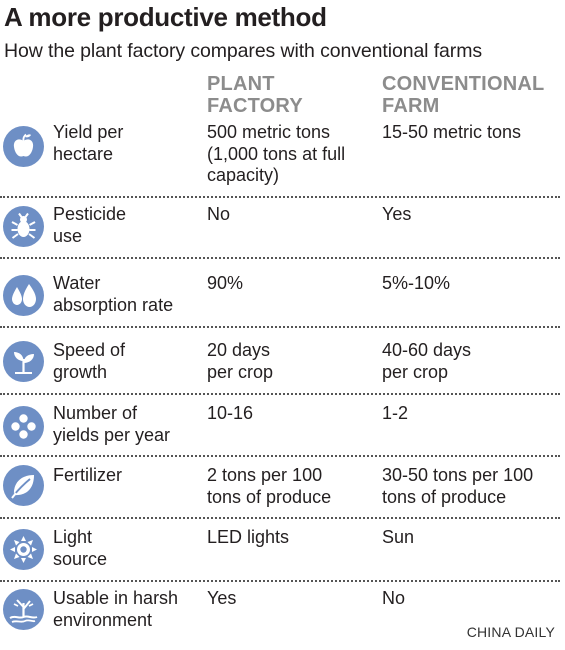 The image size is (565, 650). I want to click on conventional-farm-cell: 30-50 tons per 100 tons of produce, so click(472, 486).